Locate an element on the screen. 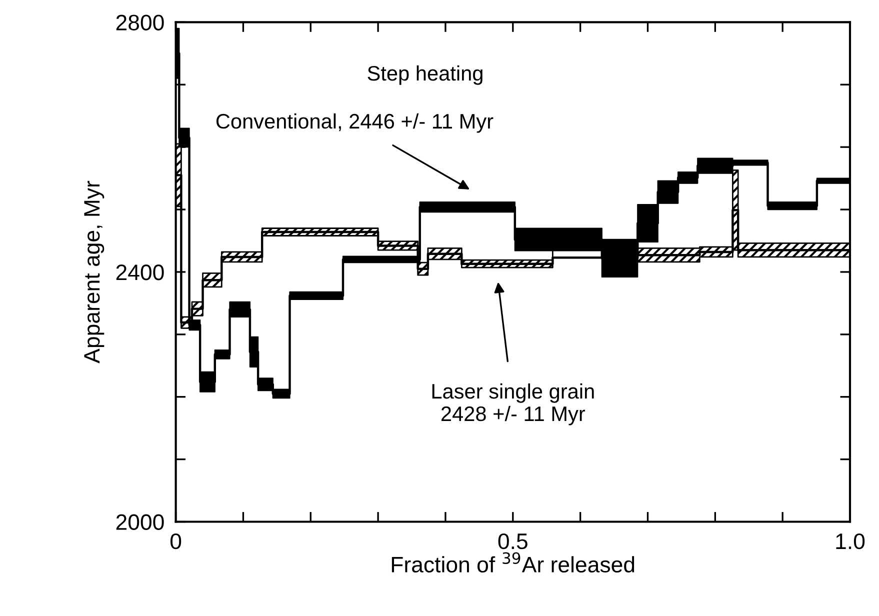  annotation: Step heating is located at coordinates (425, 75).